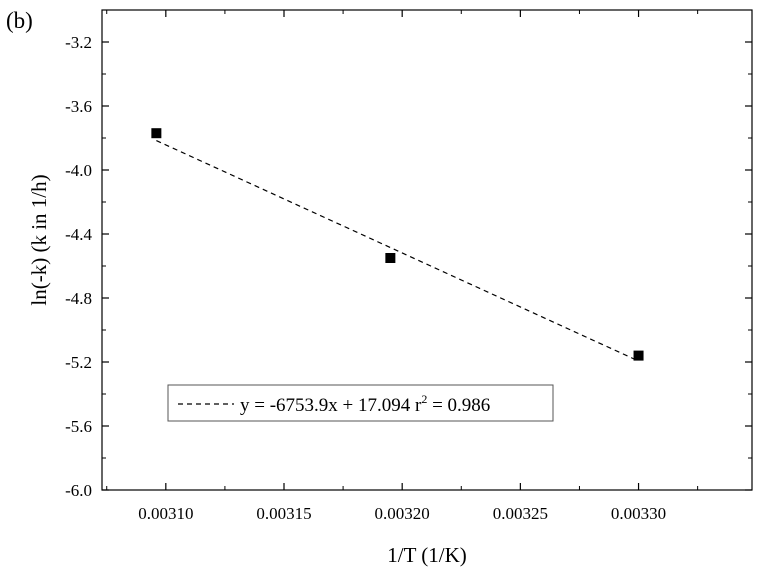 The image size is (760, 575). Describe the element at coordinates (520, 513) in the screenshot. I see `x-tick-label: 0.00325` at that location.